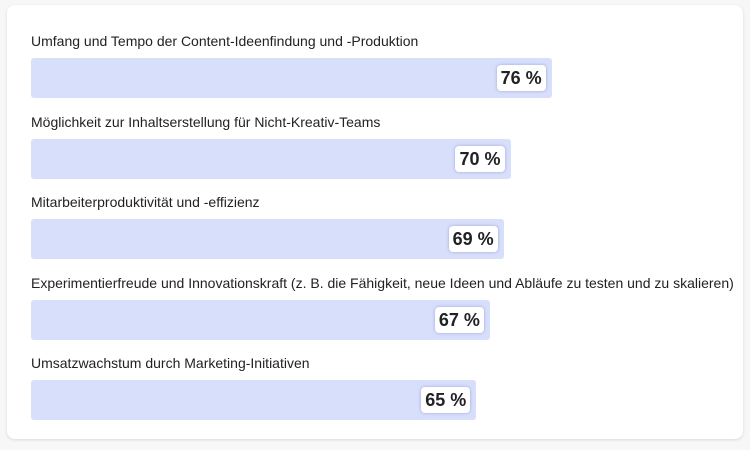 The width and height of the screenshot is (750, 450). What do you see at coordinates (260, 319) in the screenshot?
I see `bar: 67 %` at bounding box center [260, 319].